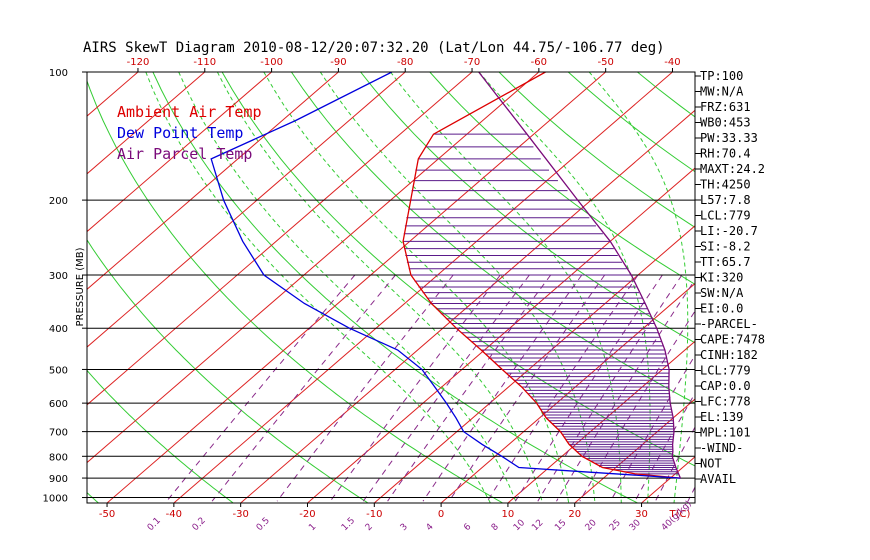  What do you see at coordinates (138, 62) in the screenshot?
I see `x-top-tick-label: -120` at bounding box center [138, 62].